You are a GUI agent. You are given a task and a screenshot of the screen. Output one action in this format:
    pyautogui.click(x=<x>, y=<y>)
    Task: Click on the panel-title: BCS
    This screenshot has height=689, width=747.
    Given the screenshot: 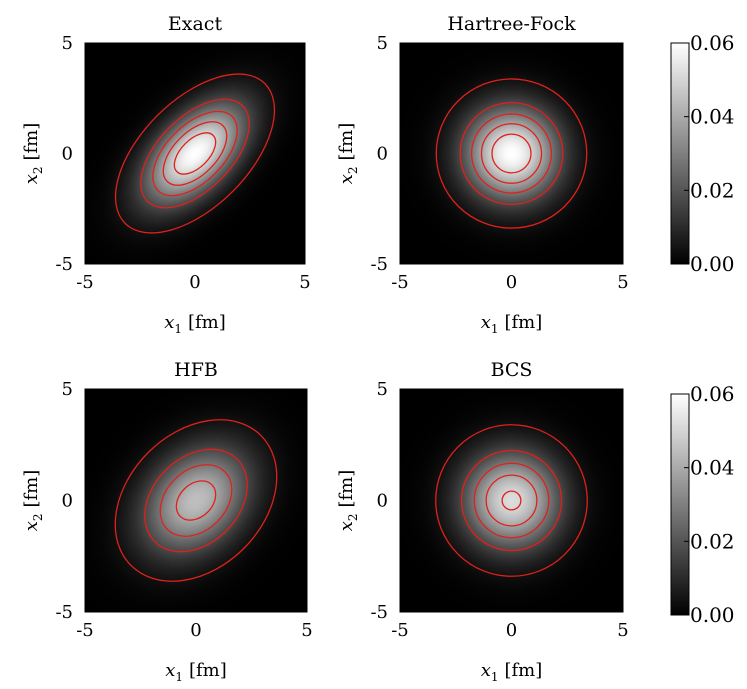 What is the action you would take?
    pyautogui.click(x=512, y=370)
    